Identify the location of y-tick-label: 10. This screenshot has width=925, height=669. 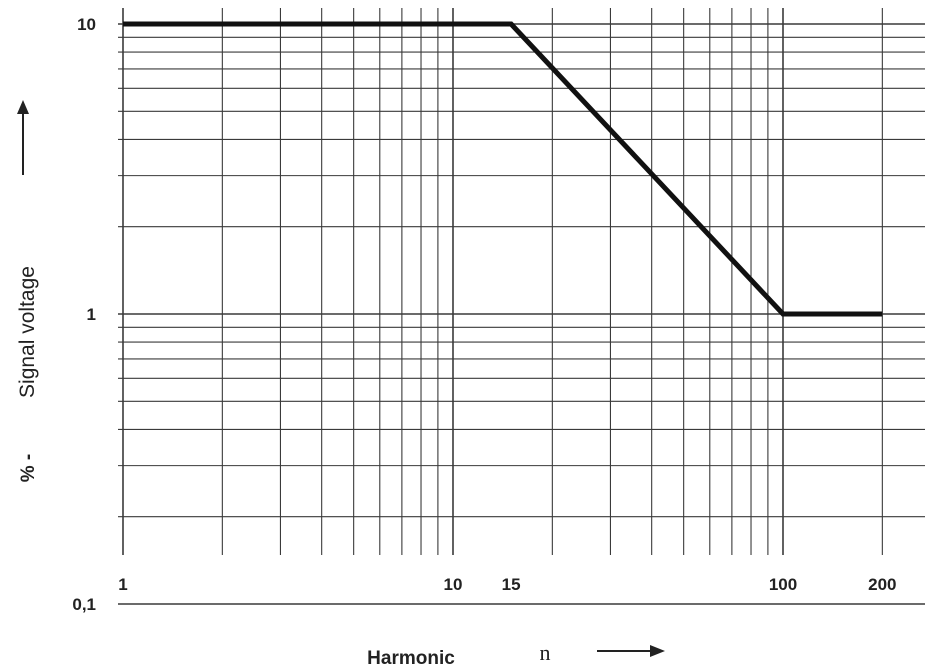
(86, 24).